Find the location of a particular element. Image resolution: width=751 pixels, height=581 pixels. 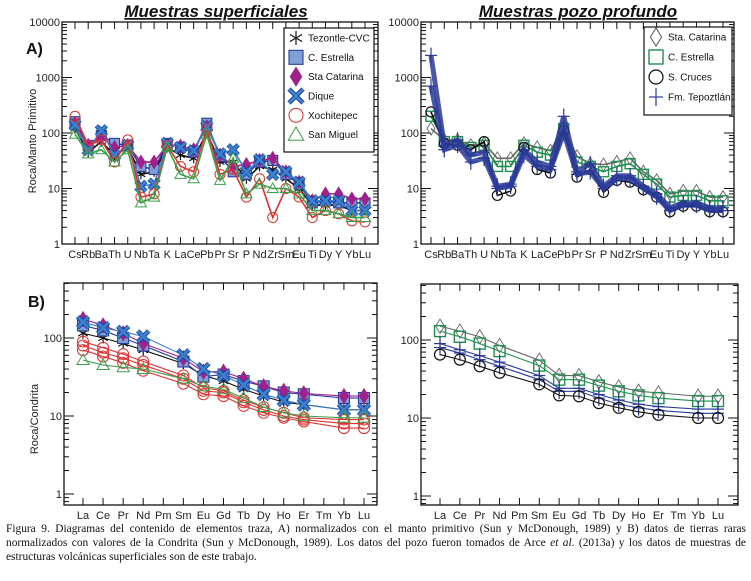

series-s-cruces is located at coordinates (579, 386).